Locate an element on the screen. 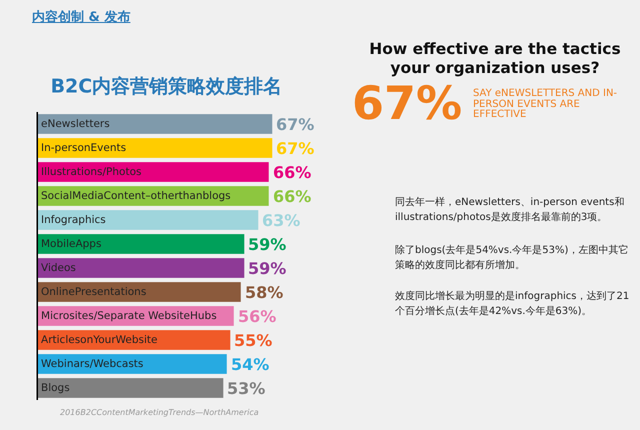 This screenshot has height=430, width=640. text: How effective are the tactics your organization uses? is located at coordinates (495, 59).